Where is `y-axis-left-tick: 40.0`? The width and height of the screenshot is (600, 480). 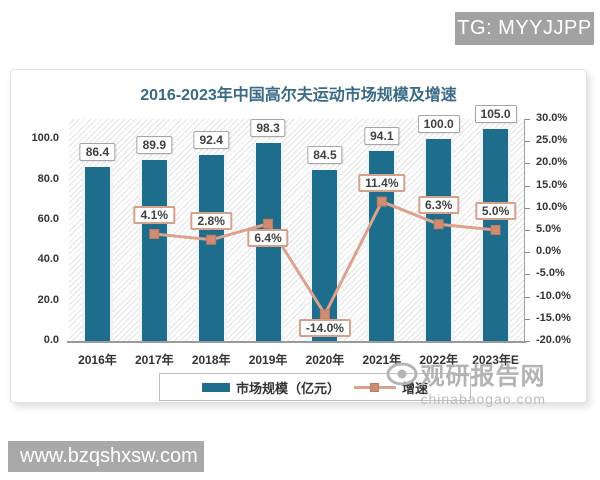 y-axis-left-tick: 40.0 is located at coordinates (48, 259).